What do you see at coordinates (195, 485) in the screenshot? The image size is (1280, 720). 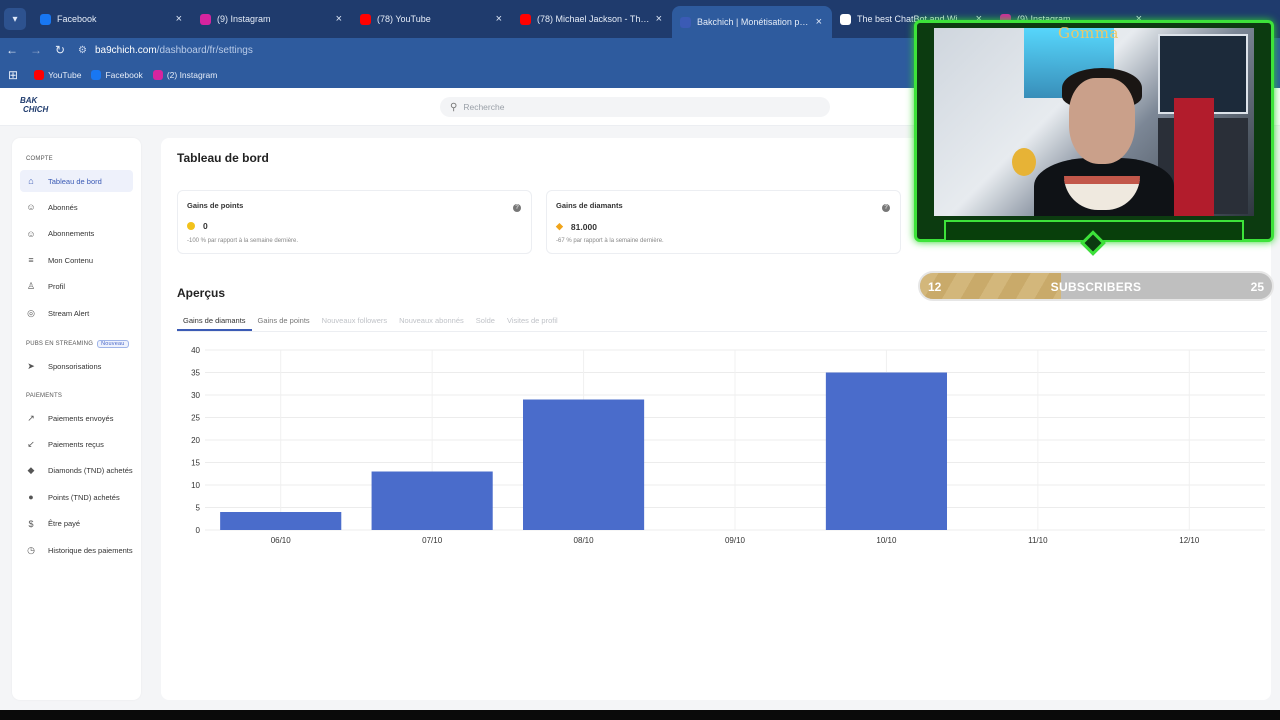 I see `y-tick-label: 10` at bounding box center [195, 485].